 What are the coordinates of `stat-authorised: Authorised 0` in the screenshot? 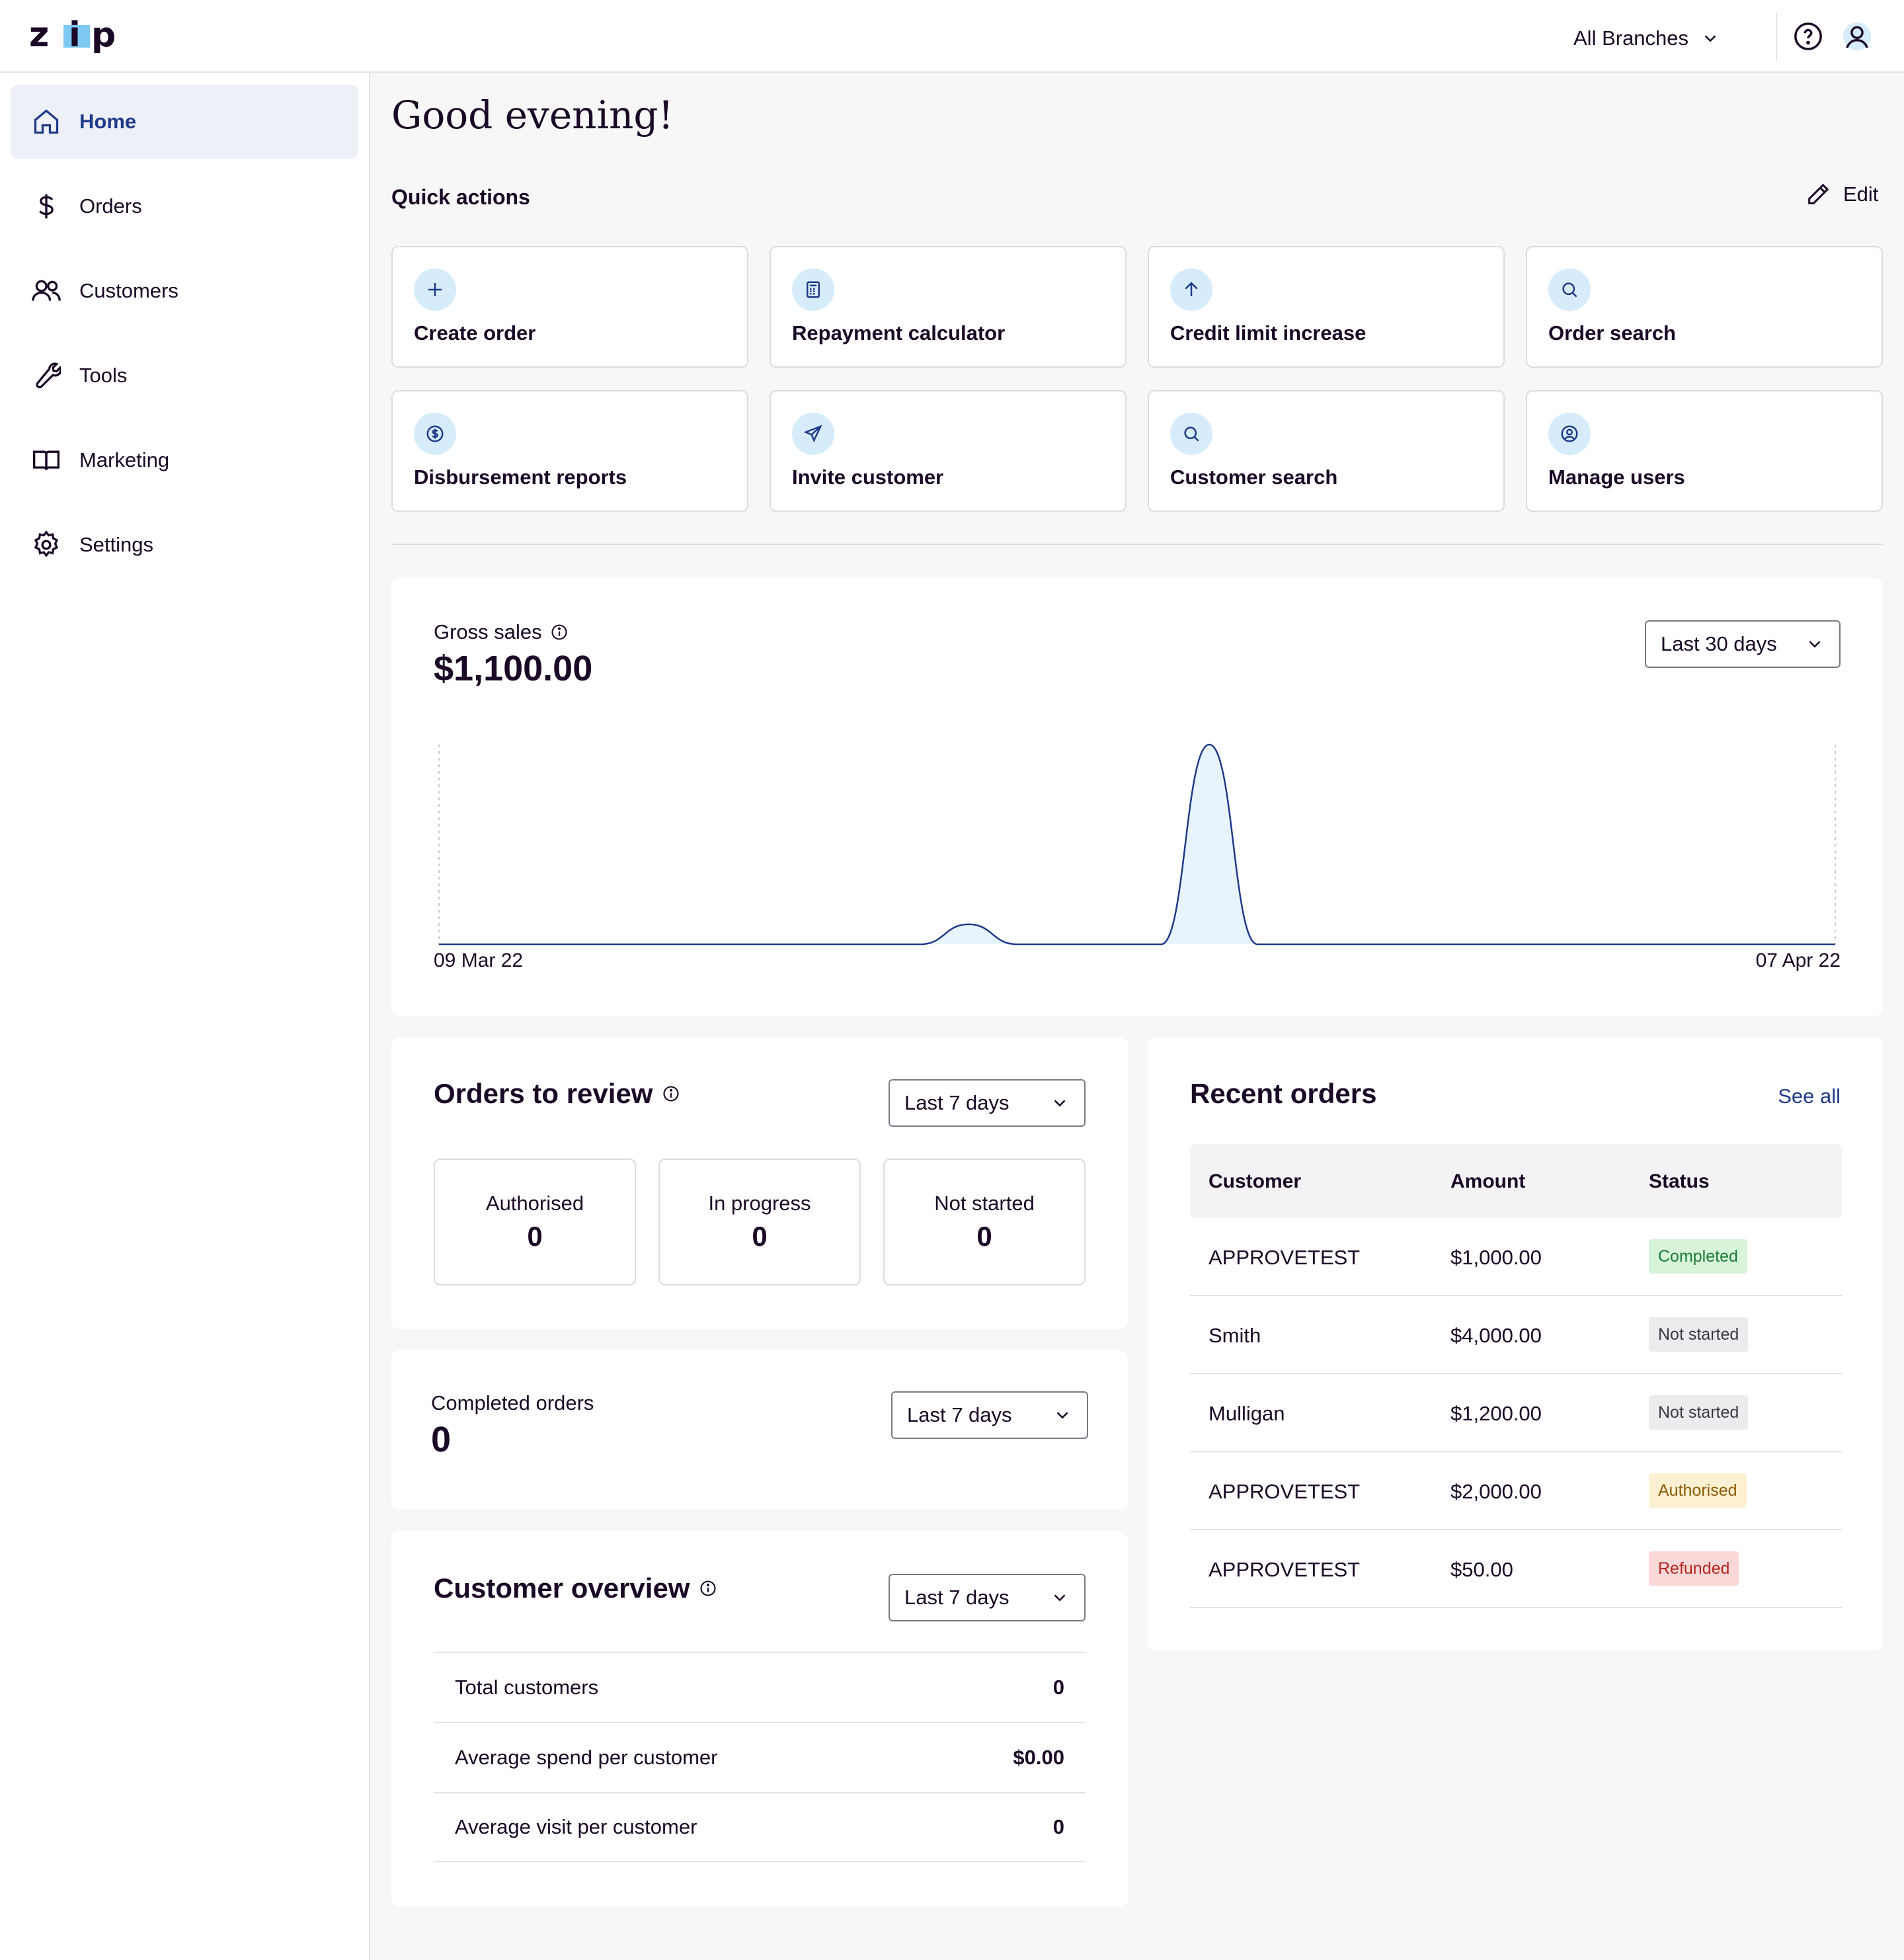 It's located at (535, 1222).